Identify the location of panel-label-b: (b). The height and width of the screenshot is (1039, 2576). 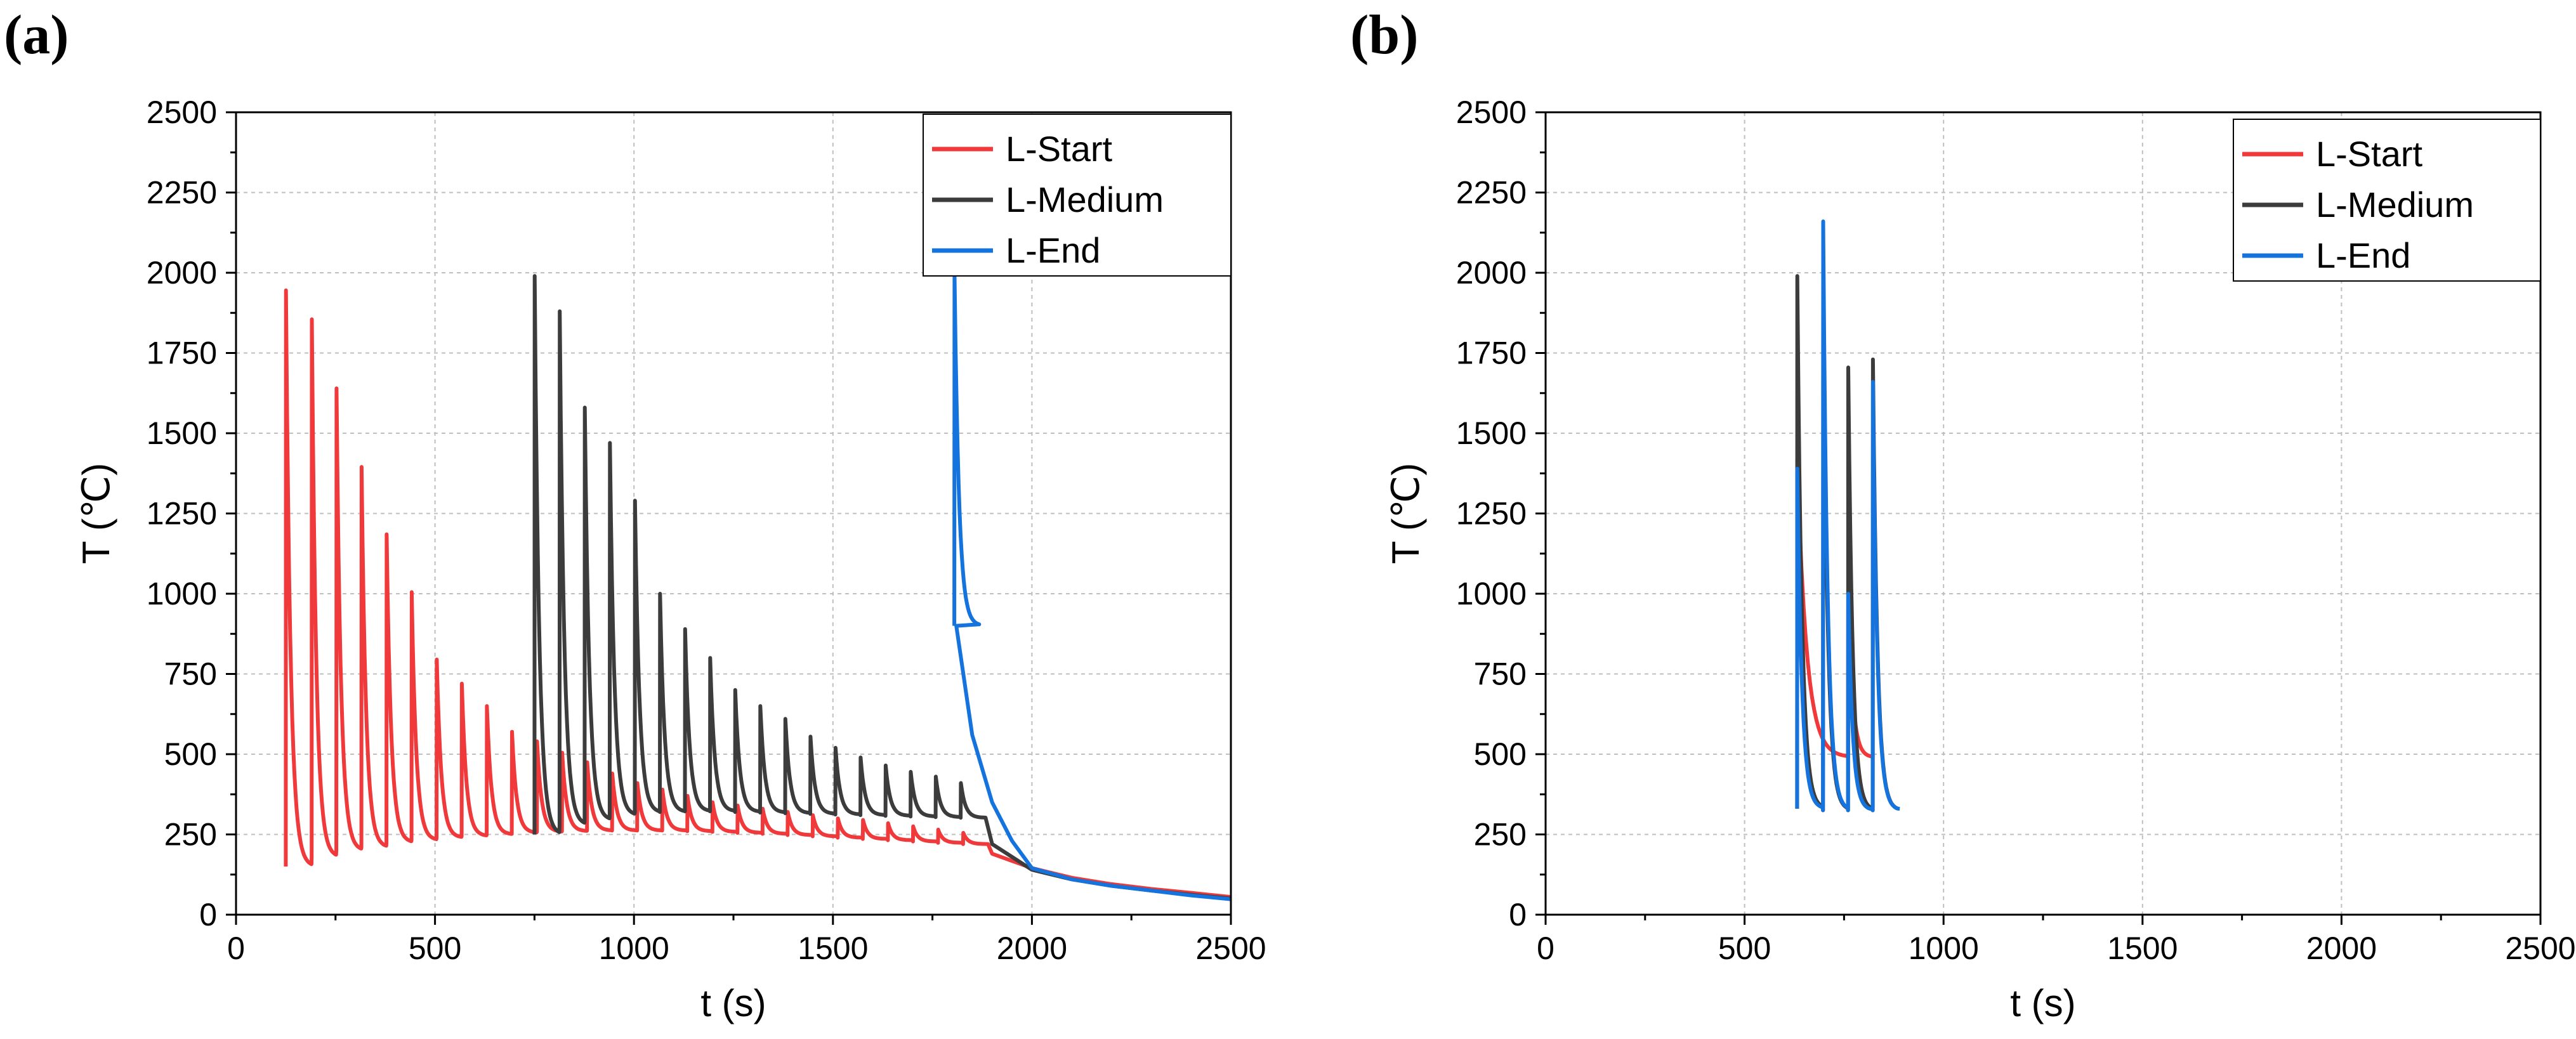
(1384, 35).